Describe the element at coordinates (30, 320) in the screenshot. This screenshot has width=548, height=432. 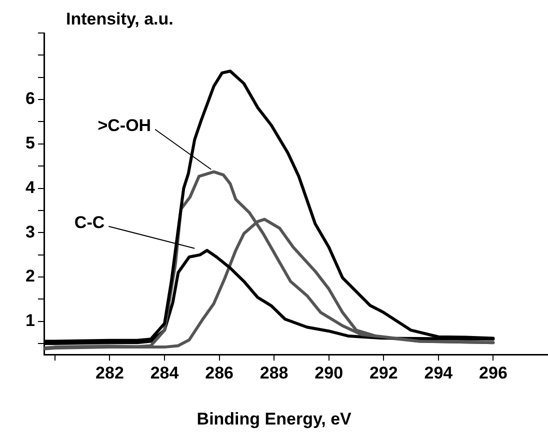
I see `y-tick-label: 1` at that location.